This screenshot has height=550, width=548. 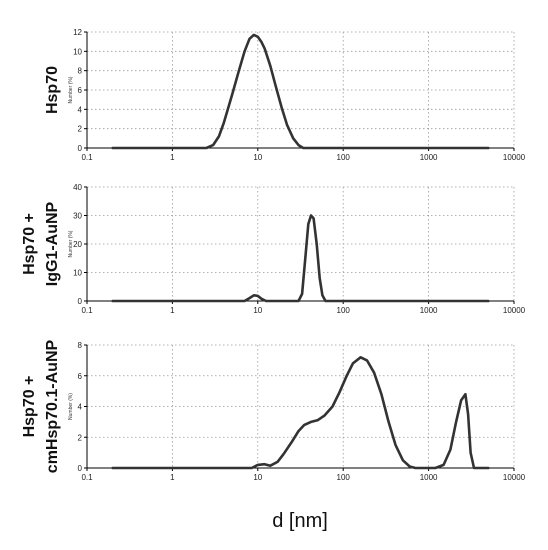 I want to click on y-tick-label: 40, so click(x=77, y=187).